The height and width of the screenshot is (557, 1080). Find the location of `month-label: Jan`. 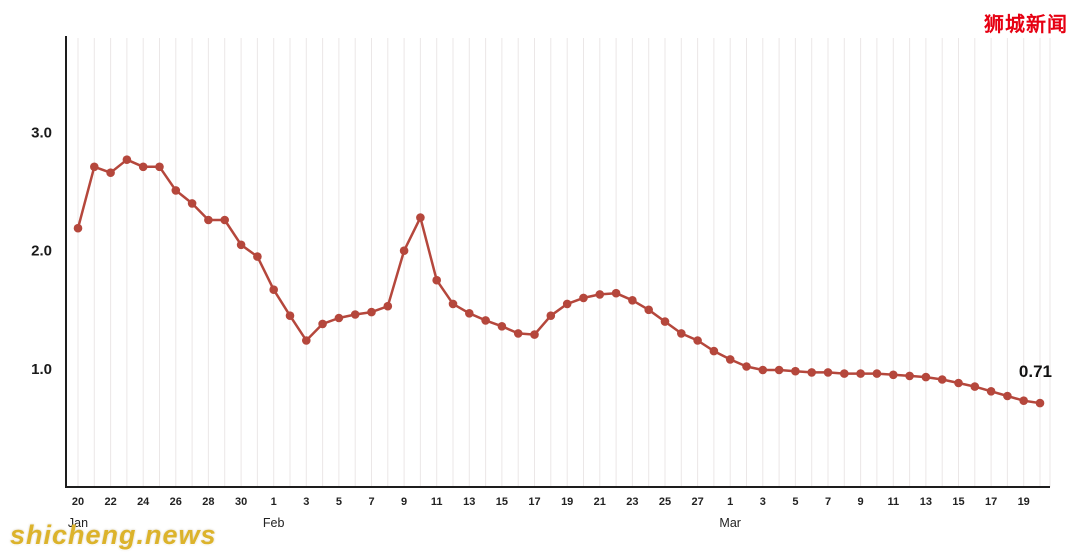

month-label: Jan is located at coordinates (78, 523).